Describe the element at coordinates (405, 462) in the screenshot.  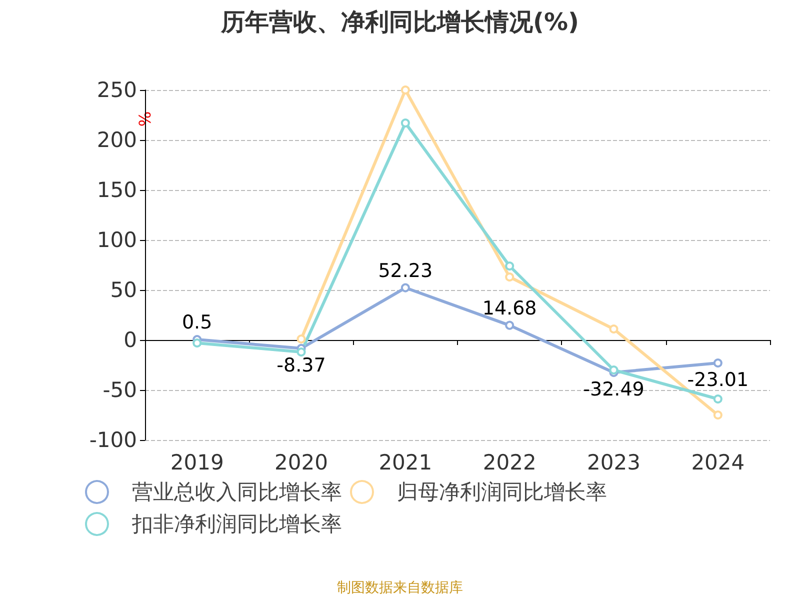
I see `x-tick-label: 2021` at that location.